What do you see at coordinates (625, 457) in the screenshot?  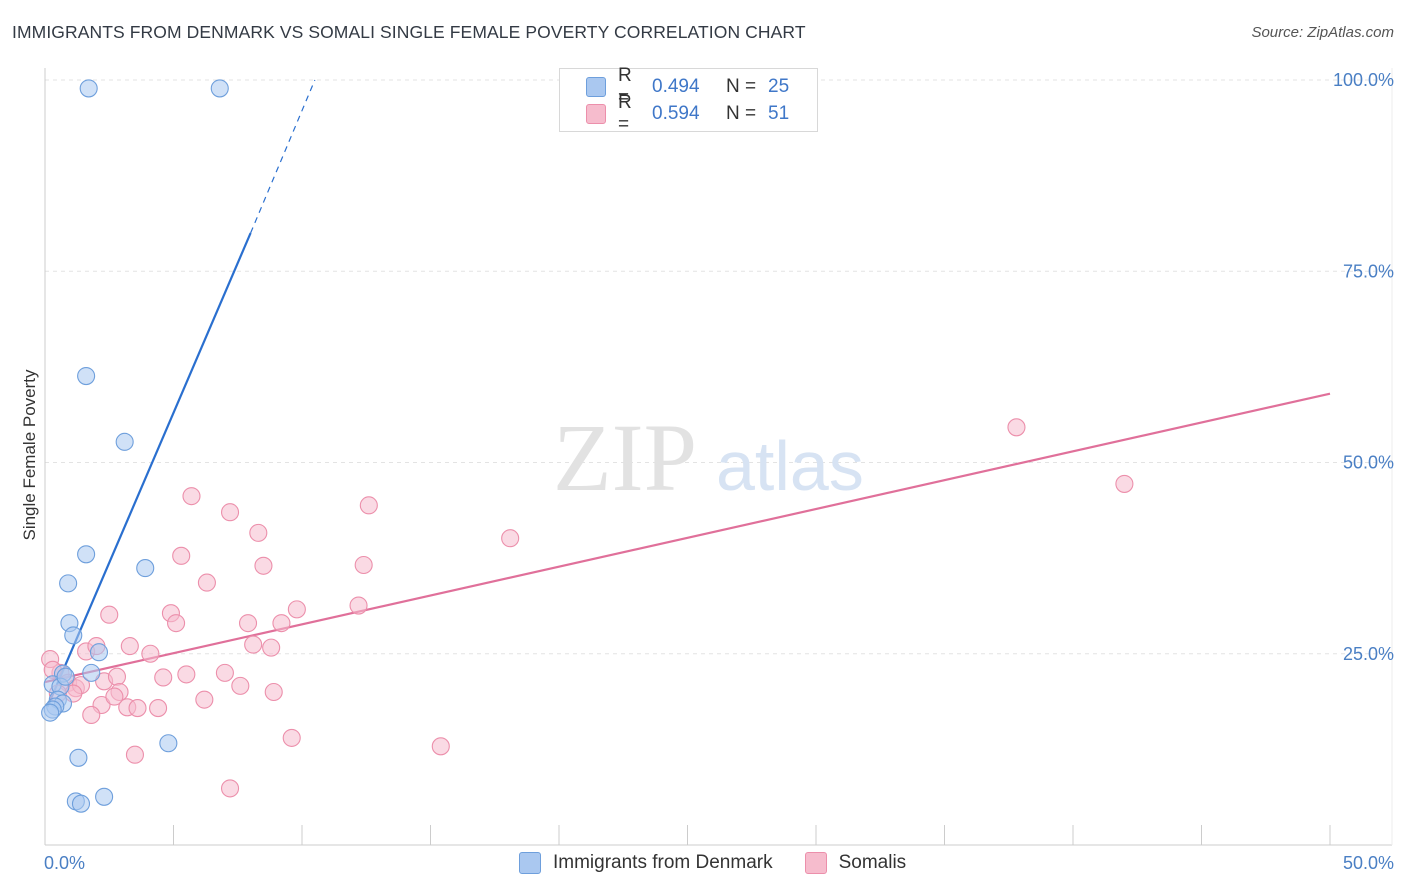 I see `watermark-zip: ZIP` at bounding box center [625, 457].